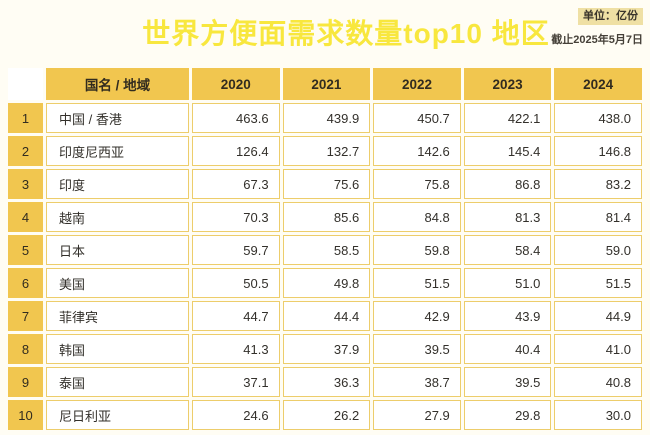  What do you see at coordinates (598, 184) in the screenshot?
I see `value-cell: 83.2` at bounding box center [598, 184].